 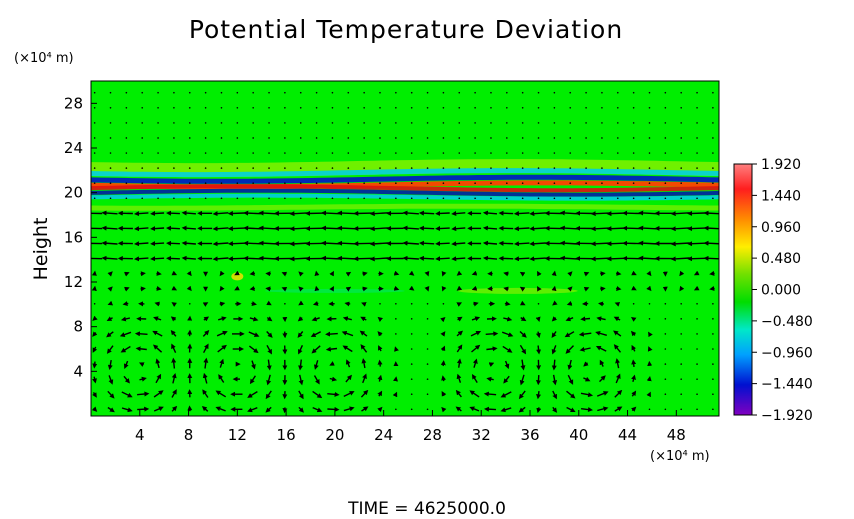 What do you see at coordinates (787, 353) in the screenshot?
I see `colorbar-tick-label: −0.960` at bounding box center [787, 353].